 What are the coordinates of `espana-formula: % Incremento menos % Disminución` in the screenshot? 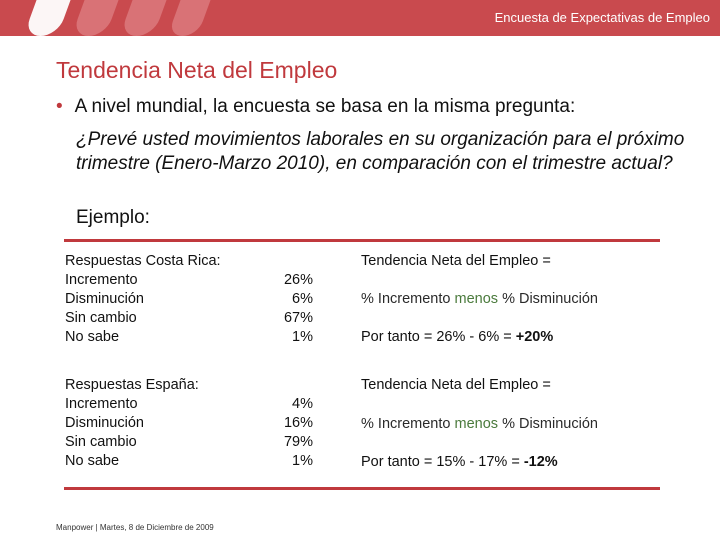 It's located at (531, 424).